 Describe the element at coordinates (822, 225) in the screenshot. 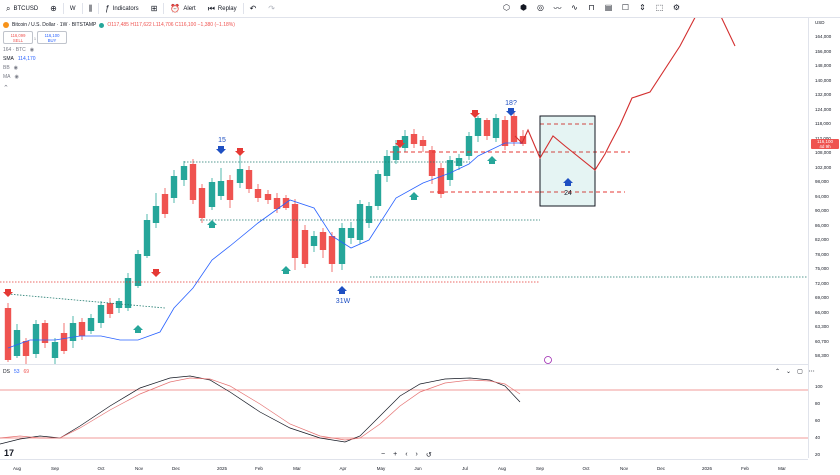

I see `price-tick: 86,000` at that location.